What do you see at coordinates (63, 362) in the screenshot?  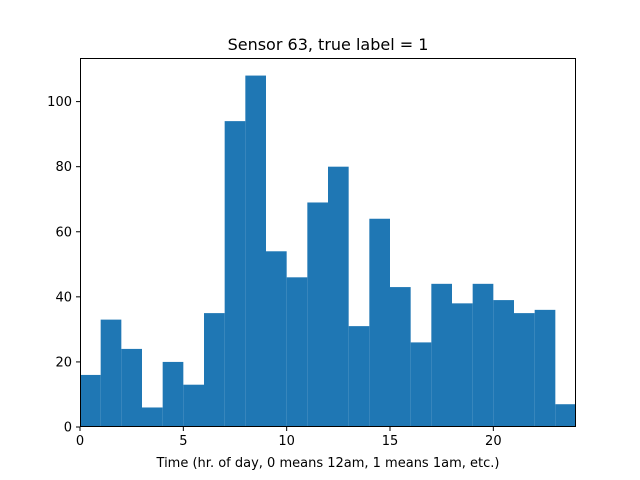 I see `y-tick-label: 20` at bounding box center [63, 362].